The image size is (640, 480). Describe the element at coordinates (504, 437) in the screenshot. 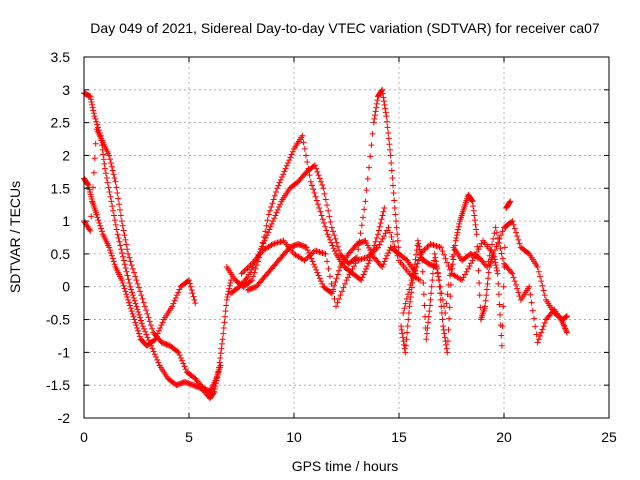

I see `x-tick-label: 20` at that location.